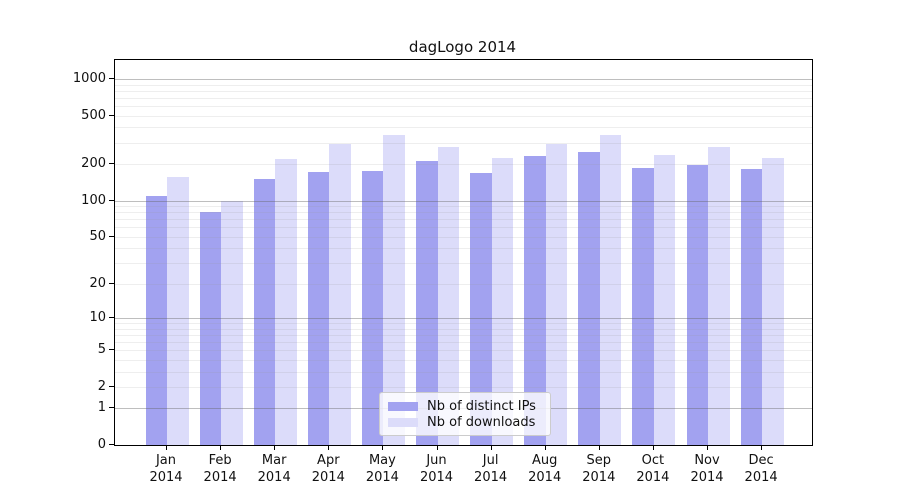 The width and height of the screenshot is (900, 500). I want to click on y-tick-label: 2, so click(101, 386).